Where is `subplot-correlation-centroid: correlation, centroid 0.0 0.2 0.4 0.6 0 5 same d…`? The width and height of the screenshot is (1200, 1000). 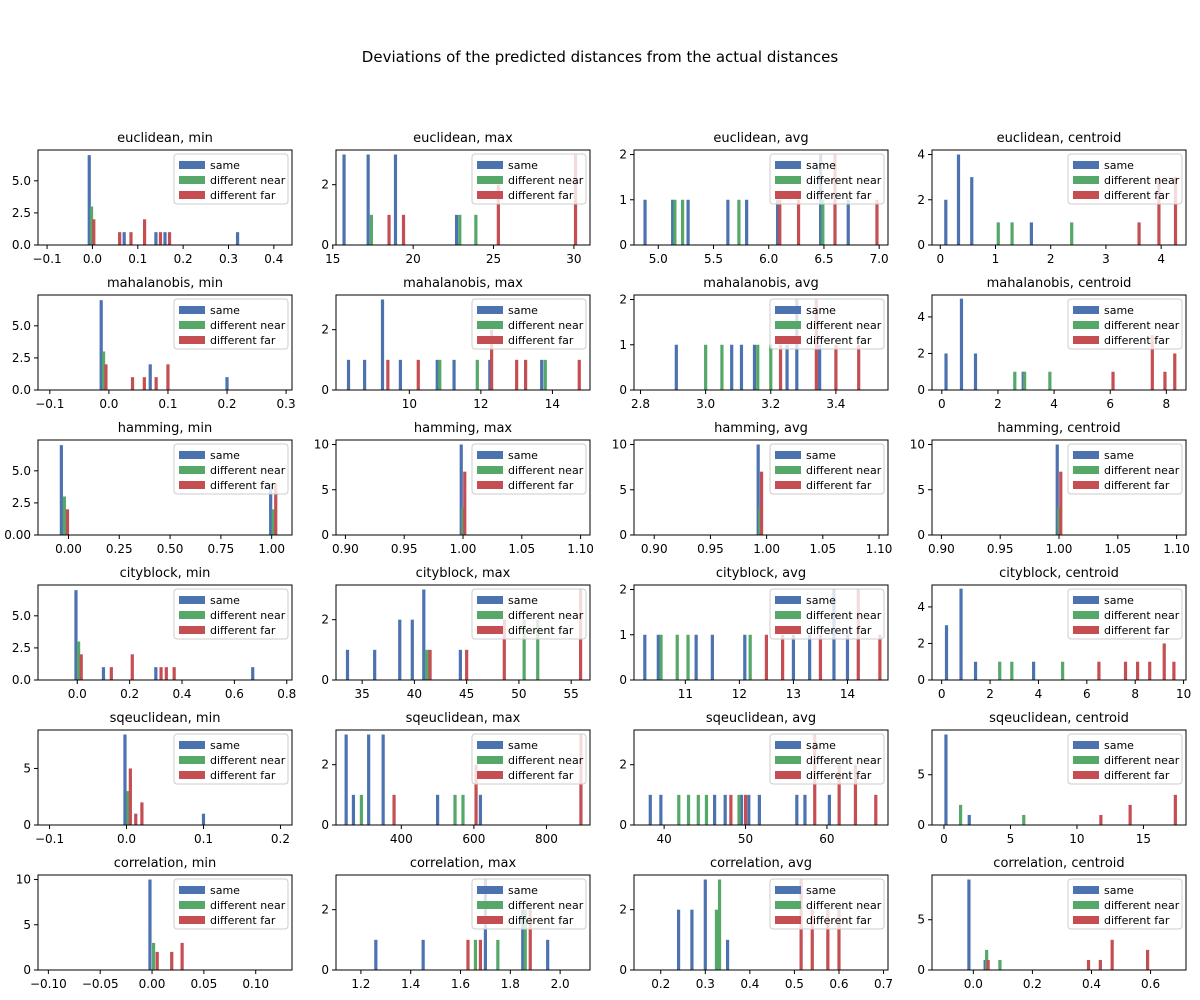
subplot-correlation-centroid: correlation, centroid 0.0 0.2 0.4 0.6 0 5 same d… is located at coordinates (1052, 923).